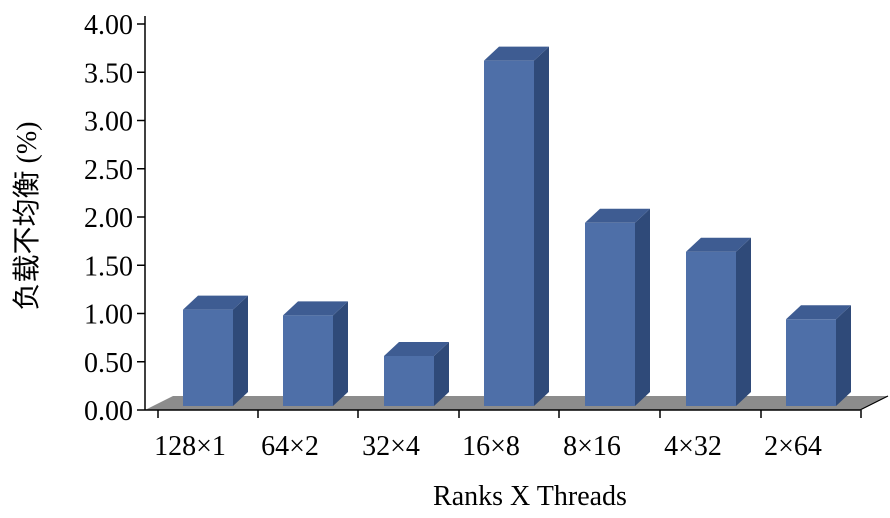 The image size is (890, 518). I want to click on y-tick-label: 4.00, so click(108, 25).